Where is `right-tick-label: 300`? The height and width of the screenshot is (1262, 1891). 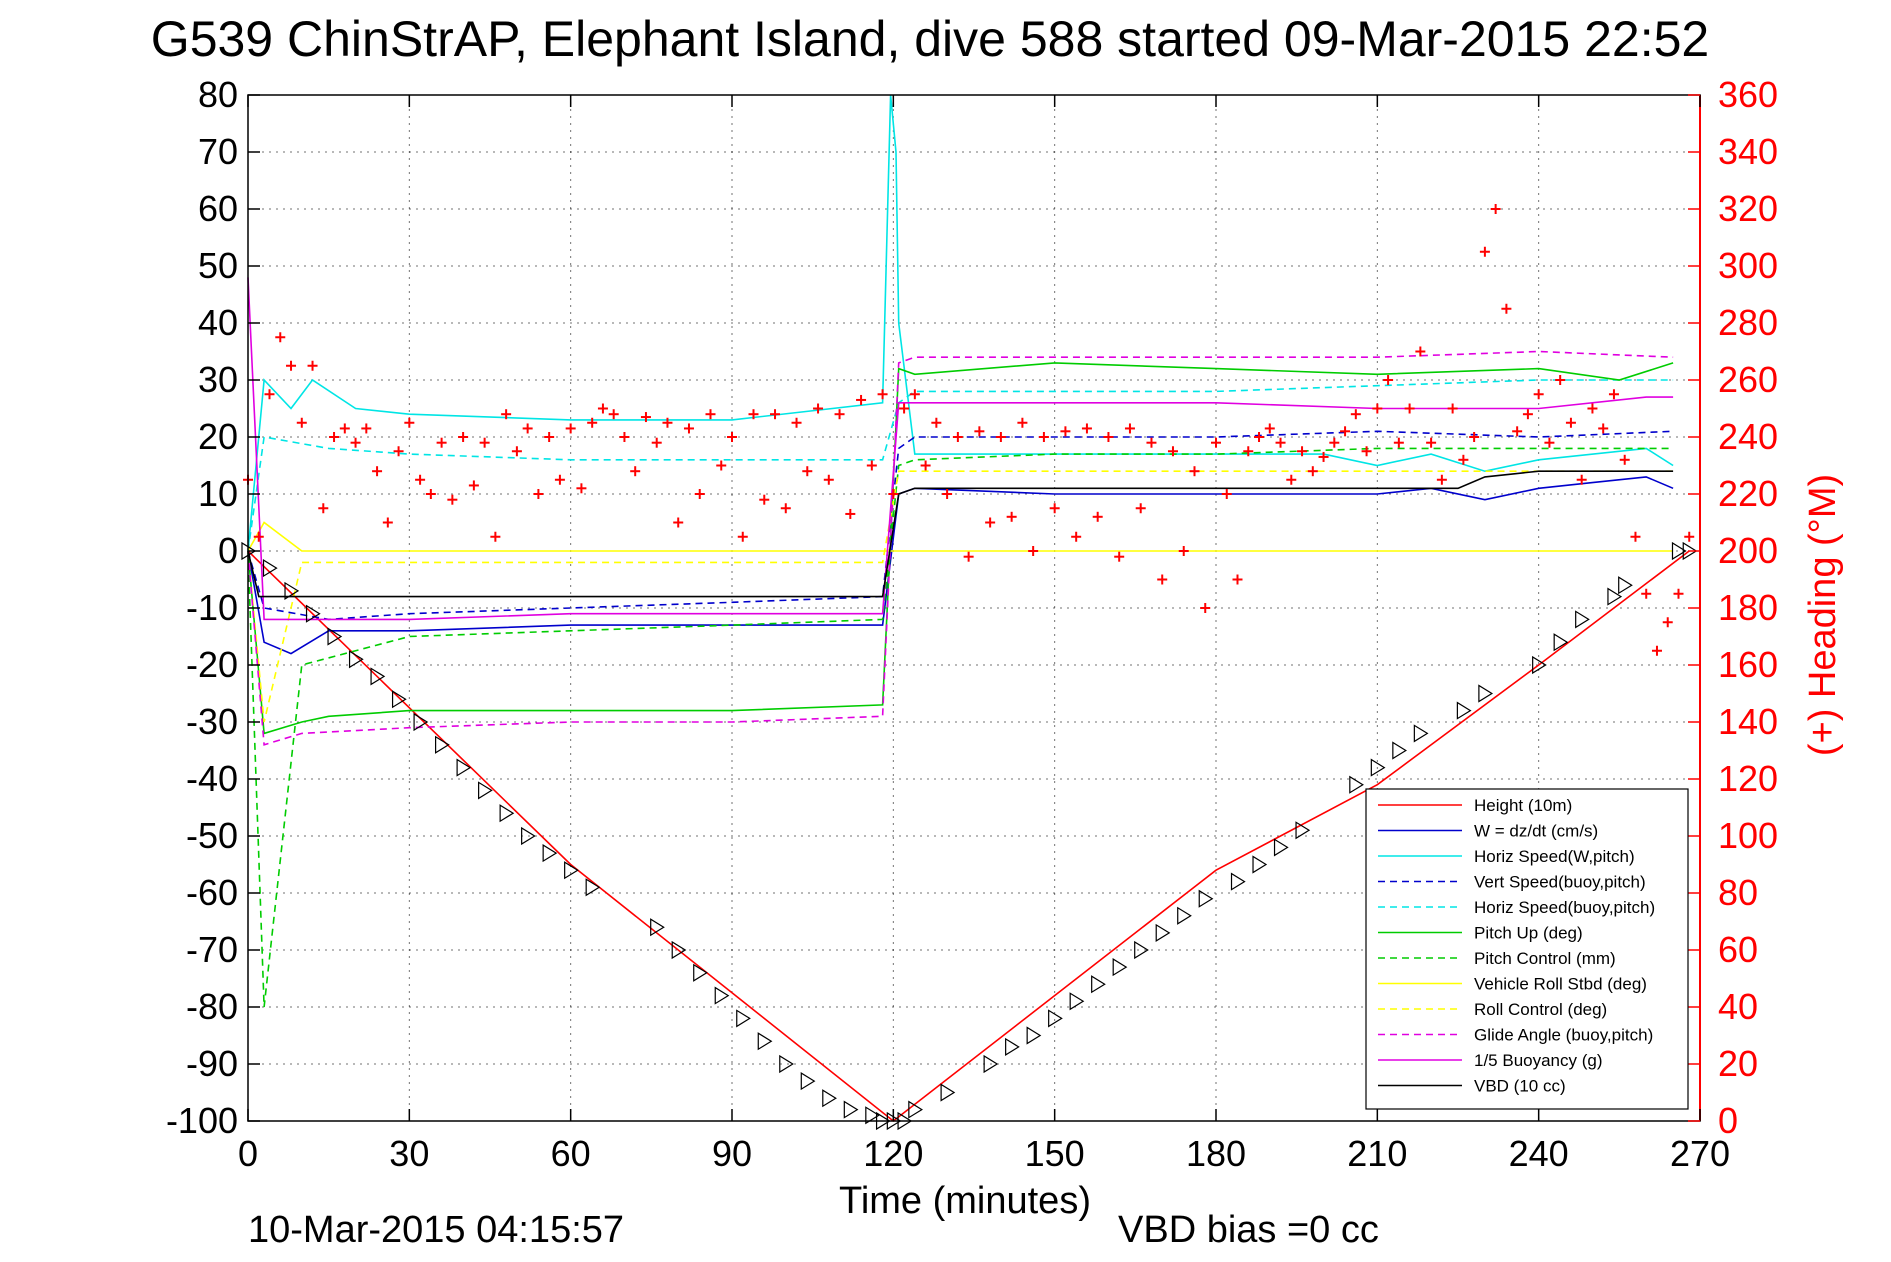 right-tick-label: 300 is located at coordinates (1748, 265).